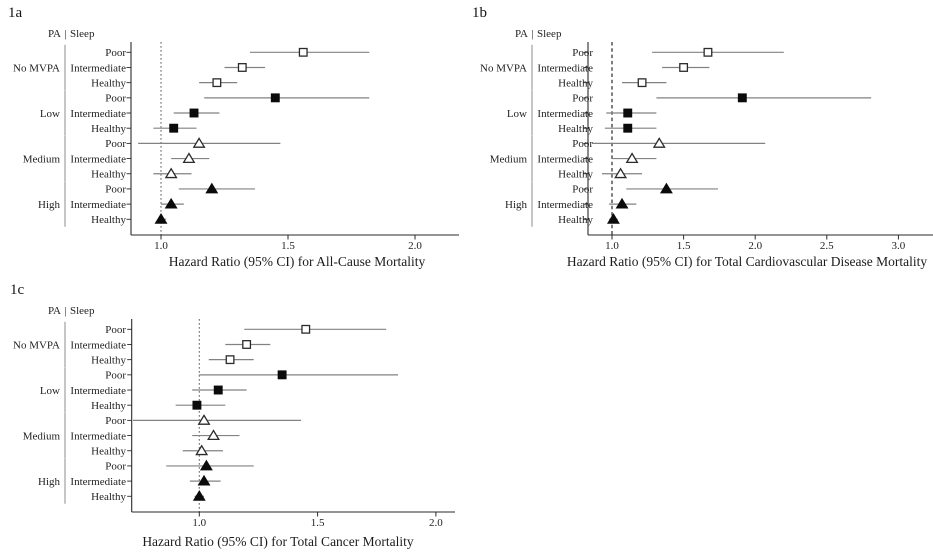 Image resolution: width=933 pixels, height=554 pixels. What do you see at coordinates (15, 13) in the screenshot?
I see `panel-tag-1a: 1a` at bounding box center [15, 13].